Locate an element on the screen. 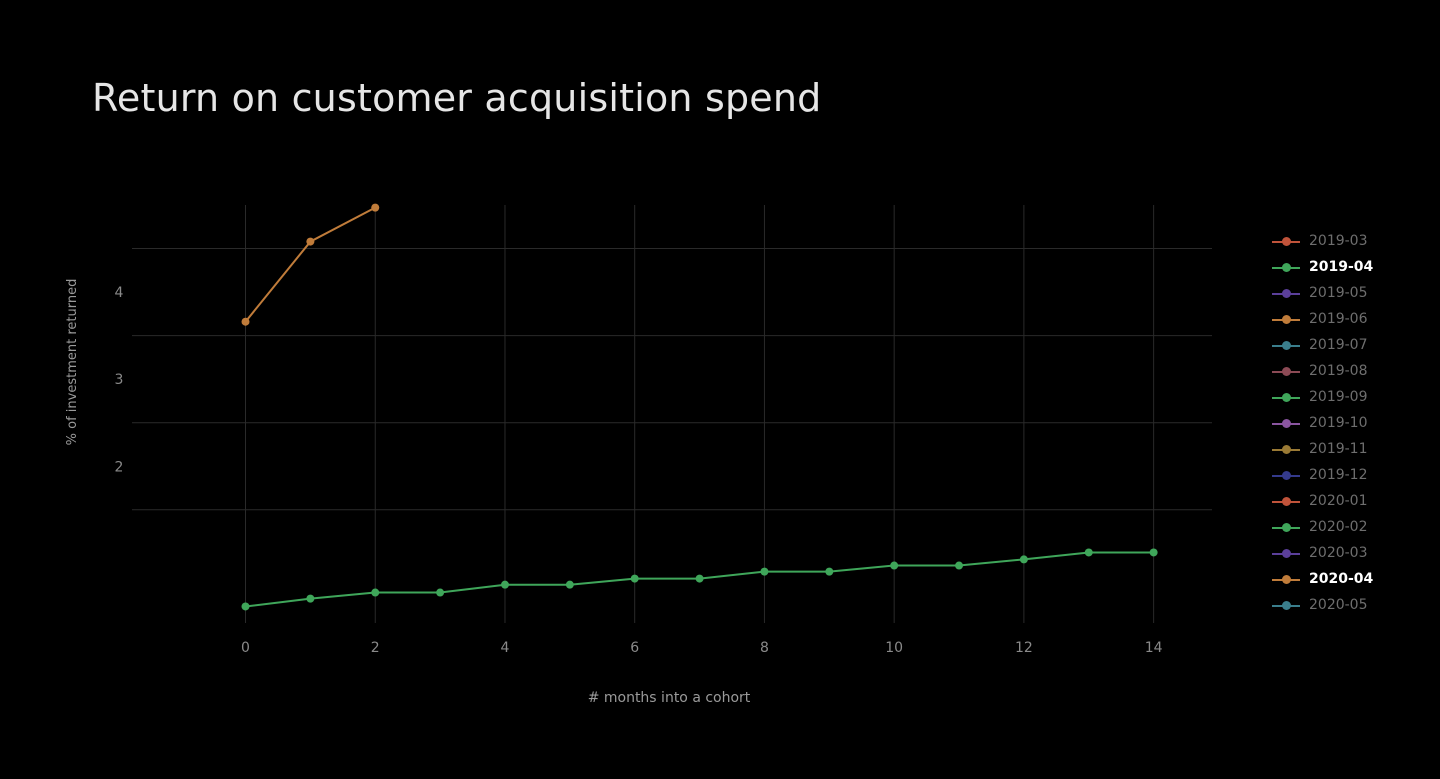  legend-item: 2020-05 is located at coordinates (1345, 609).